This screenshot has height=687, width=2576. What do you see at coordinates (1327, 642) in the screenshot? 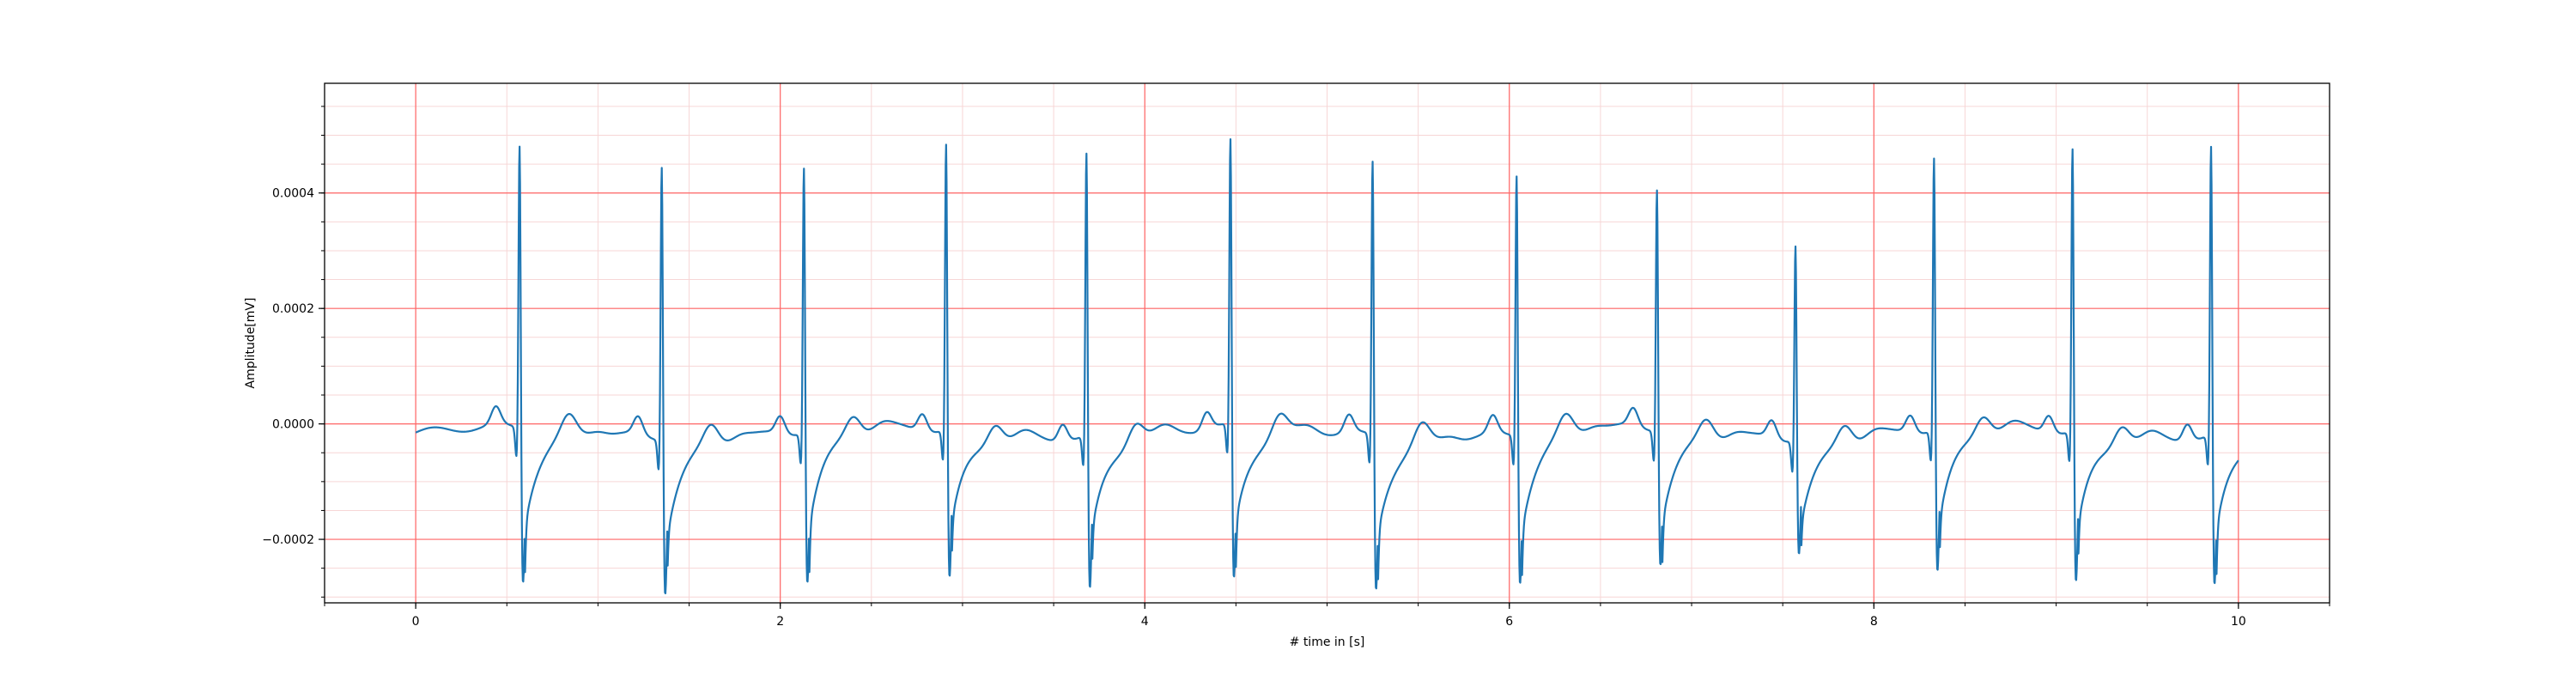
I see `x-axis-label: # time in [s]` at bounding box center [1327, 642].